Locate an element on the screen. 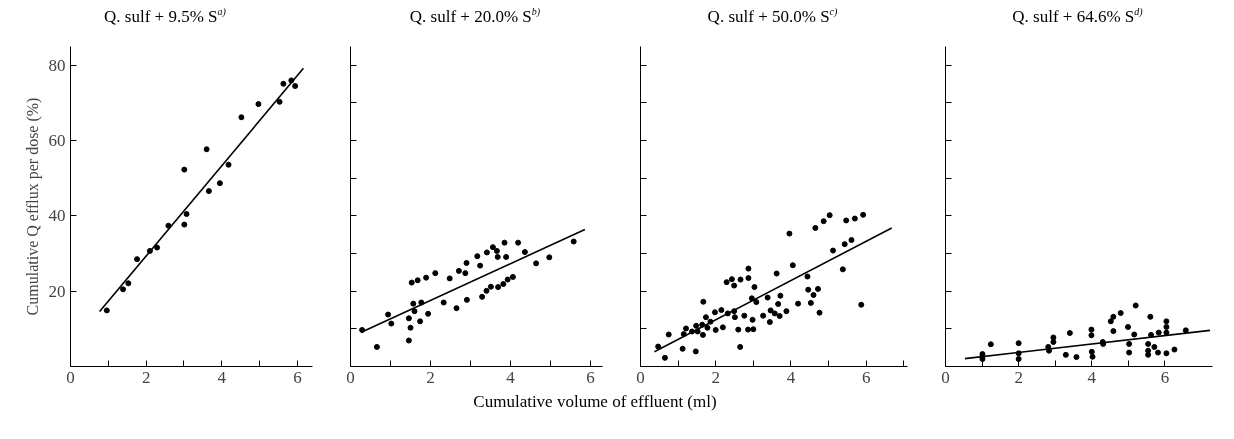 Image resolution: width=1234 pixels, height=439 pixels. y-tick-label: 60 is located at coordinates (57, 141).